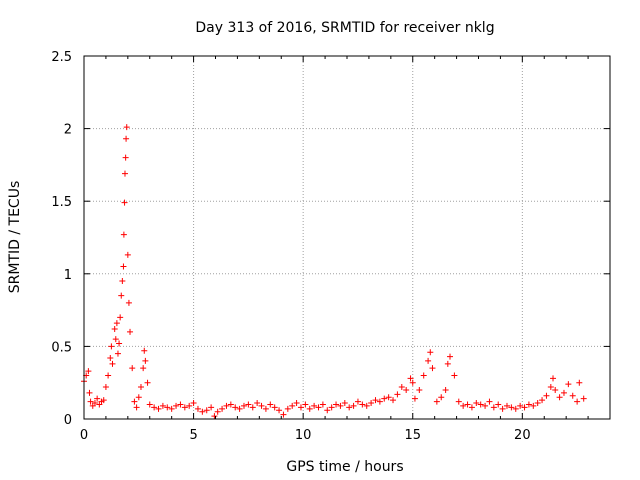  Describe the element at coordinates (61, 202) in the screenshot. I see `y-tick-label: 1.5` at that location.